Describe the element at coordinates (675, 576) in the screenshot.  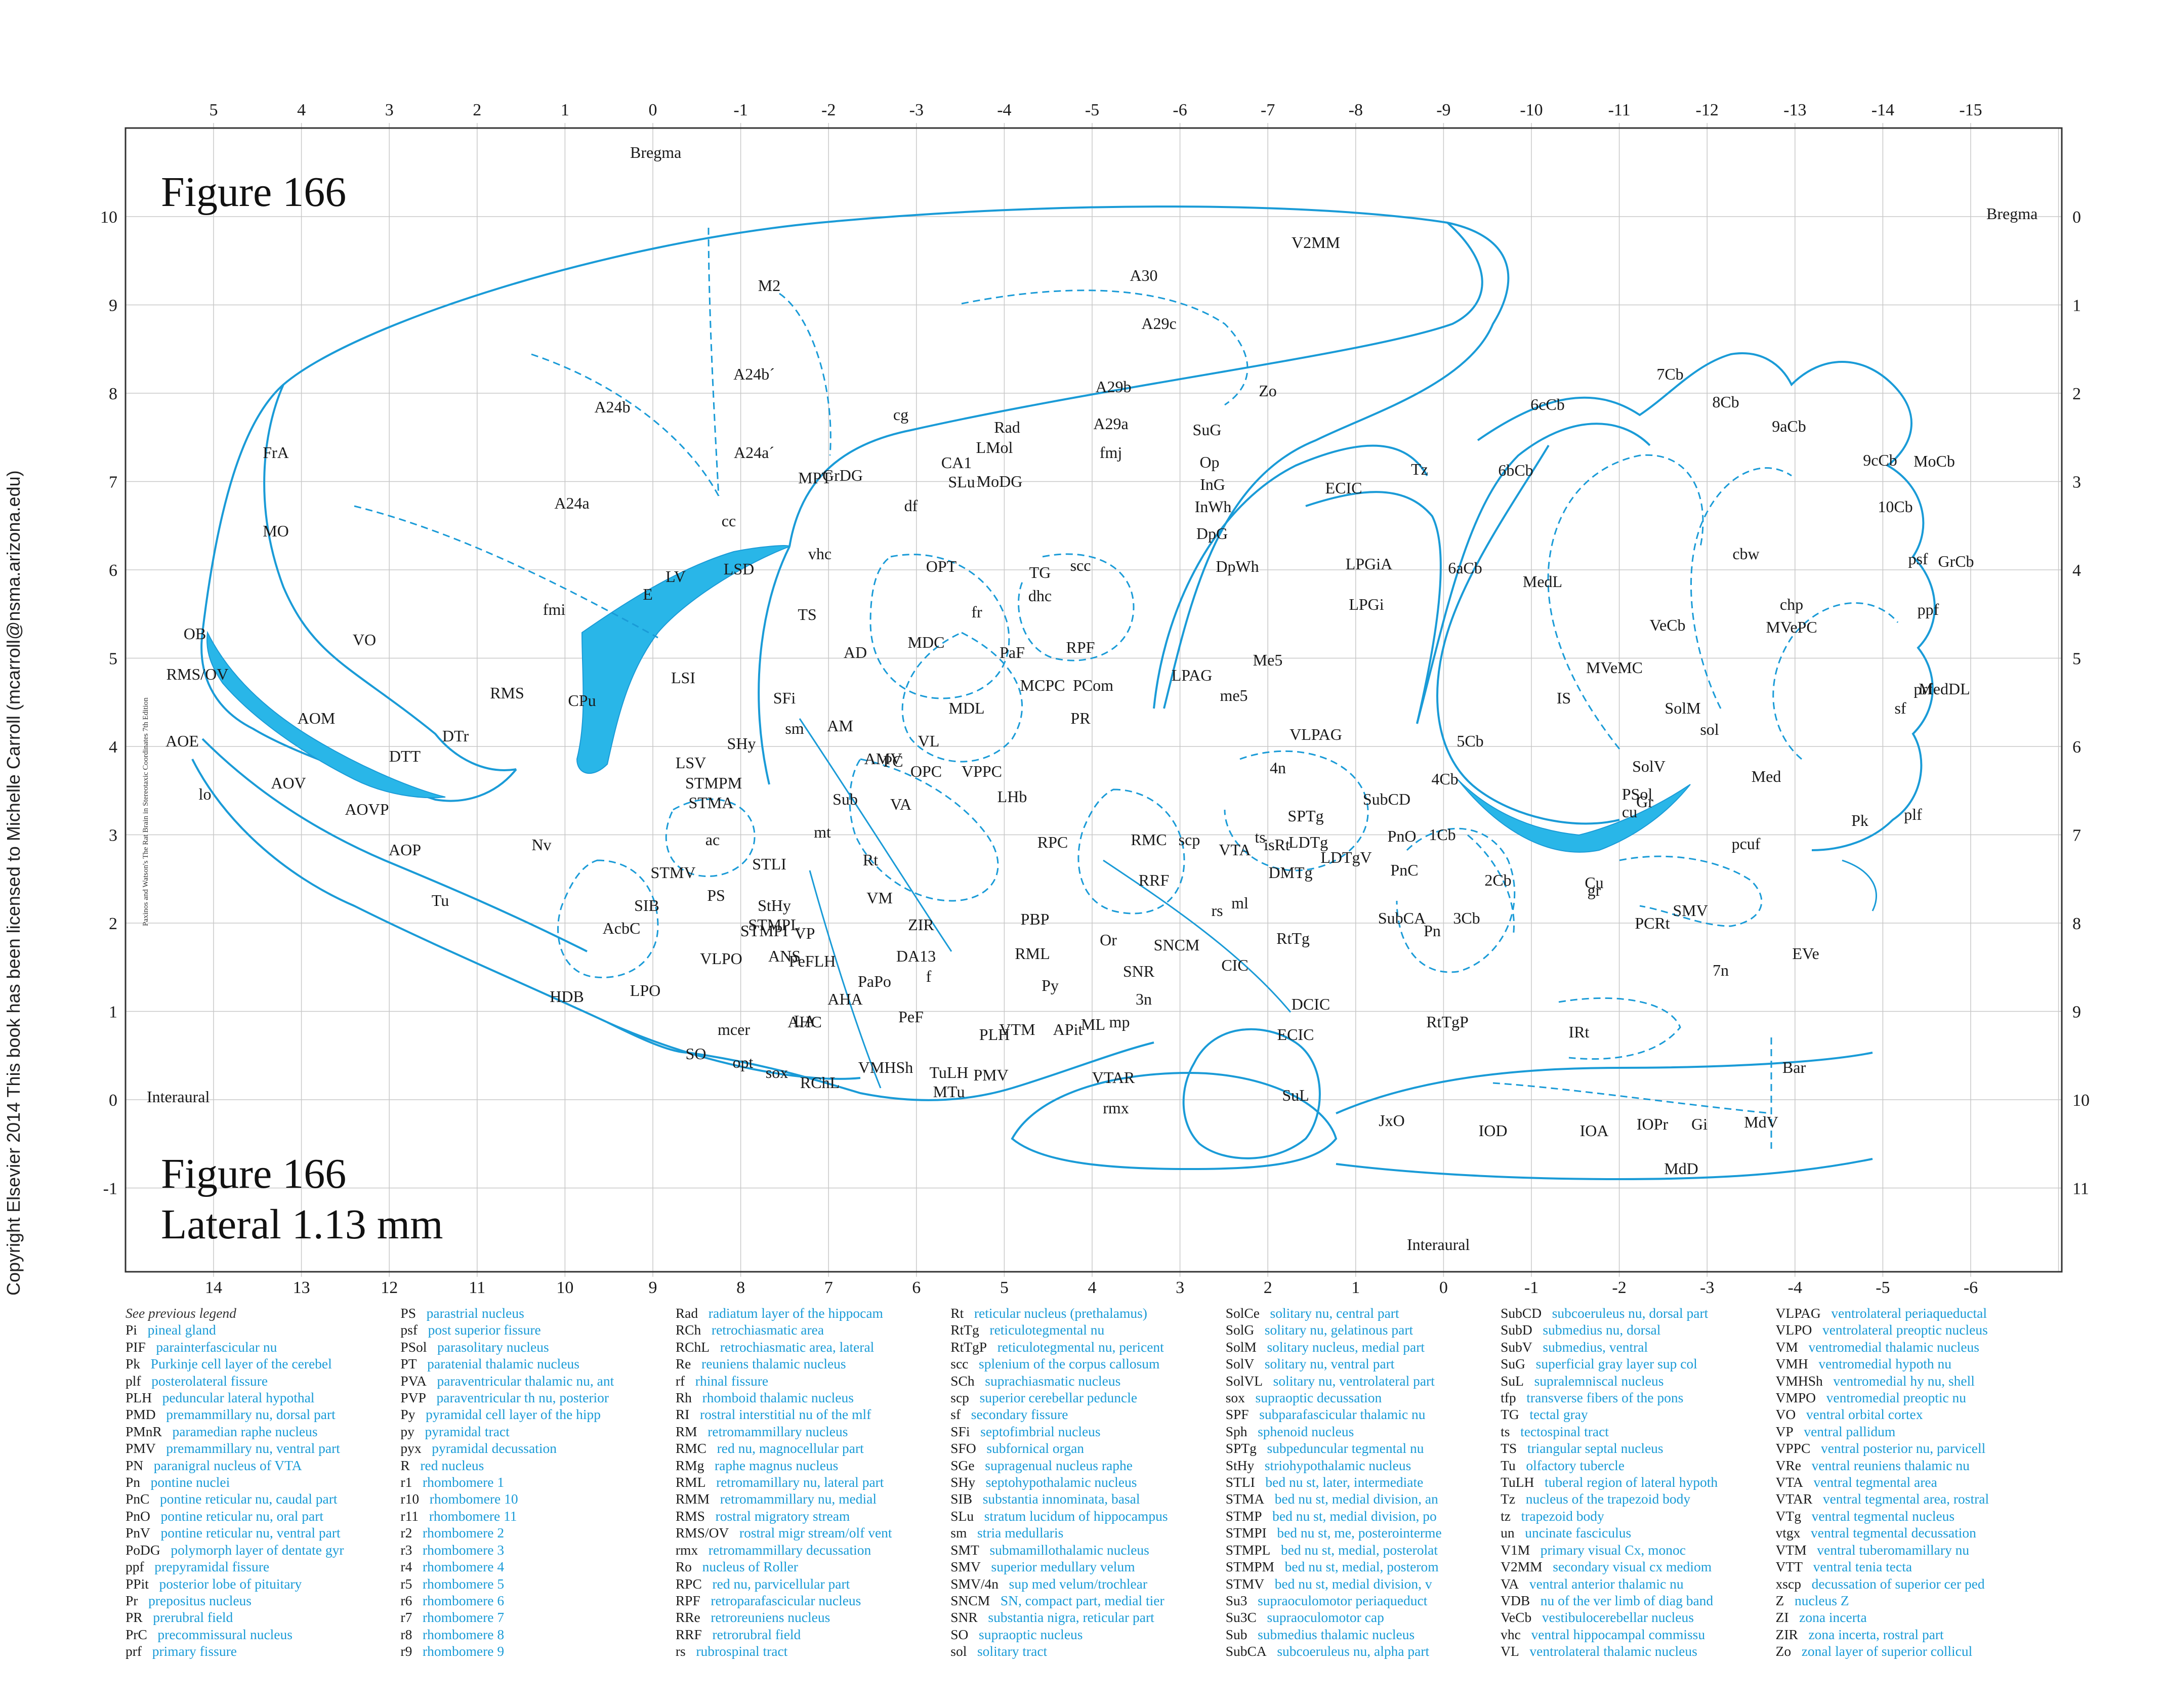
I see `region-label: LV` at that location.